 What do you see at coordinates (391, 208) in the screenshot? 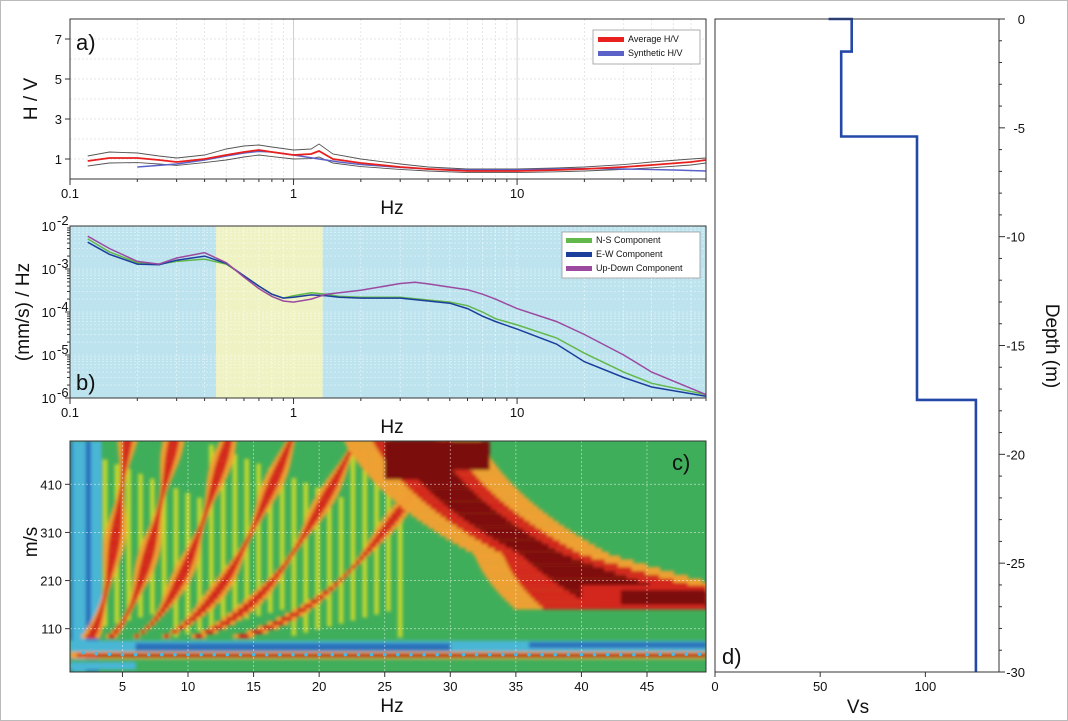
I see `panel-a-xlabel: Hz` at bounding box center [391, 208].